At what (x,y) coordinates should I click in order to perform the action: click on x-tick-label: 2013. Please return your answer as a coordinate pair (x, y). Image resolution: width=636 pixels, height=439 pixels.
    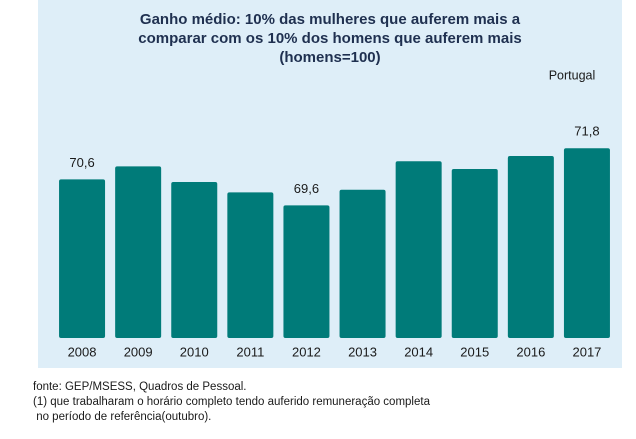
    Looking at the image, I should click on (362, 351).